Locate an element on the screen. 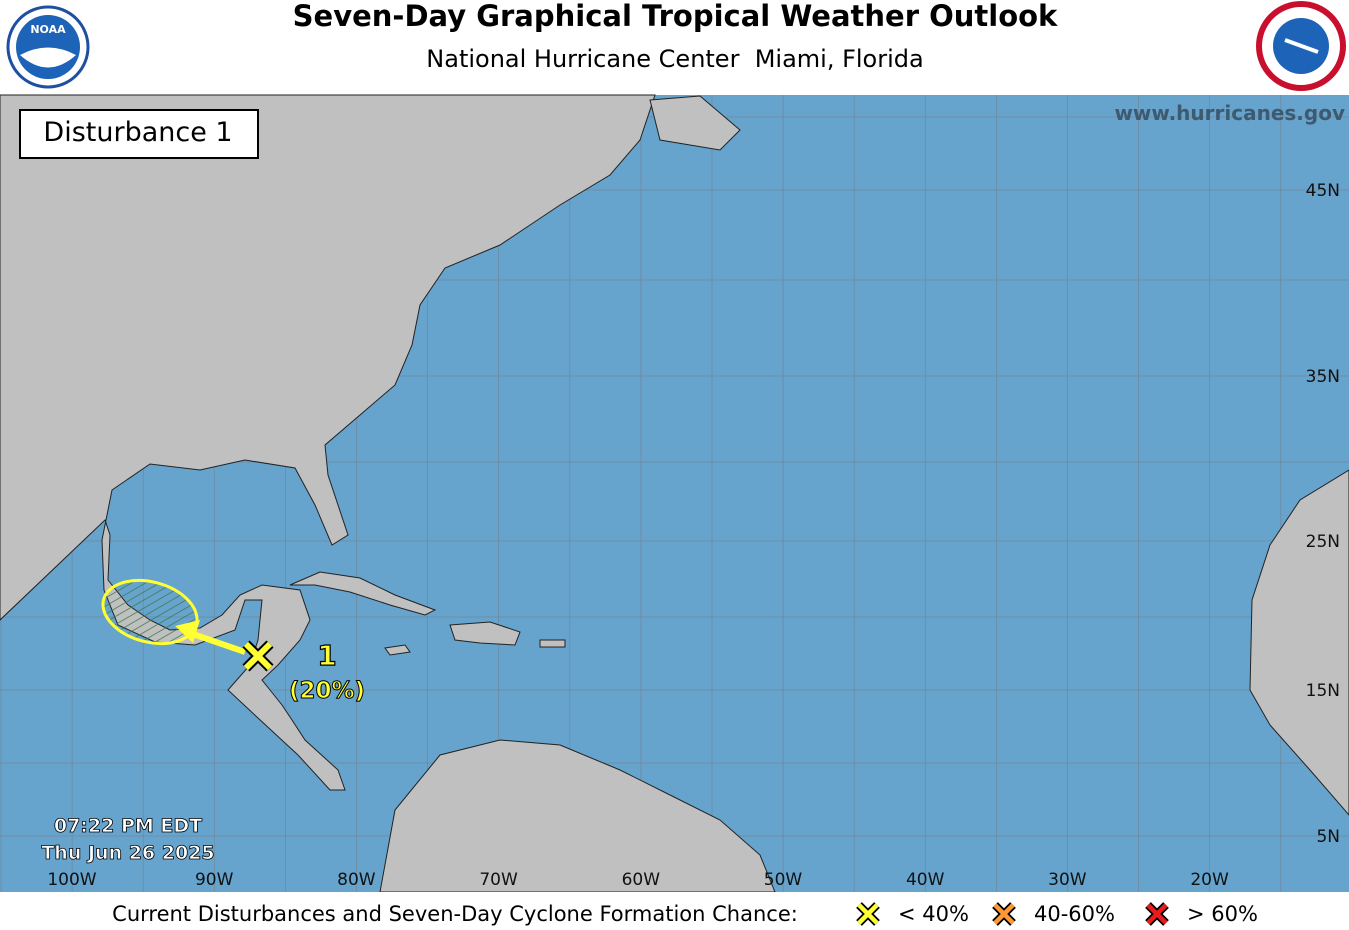  legend-label: 40-60% is located at coordinates (1074, 914).